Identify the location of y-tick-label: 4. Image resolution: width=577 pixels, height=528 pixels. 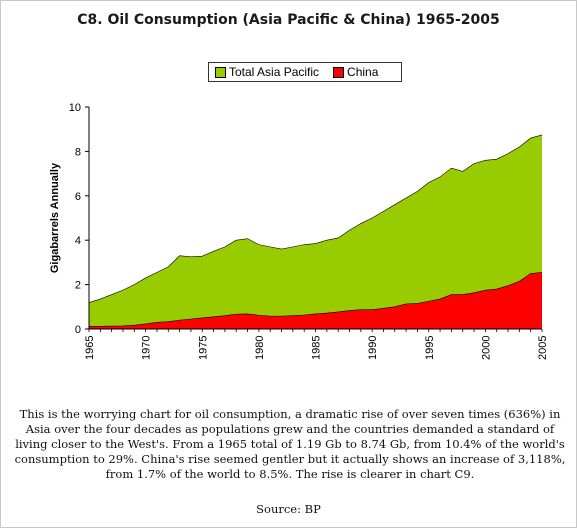
(78, 241).